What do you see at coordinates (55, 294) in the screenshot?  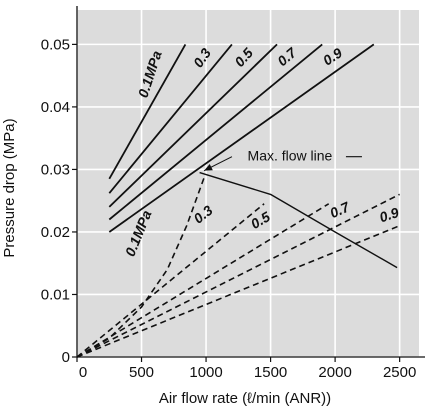 I see `y-tick-label: 0.01` at bounding box center [55, 294].